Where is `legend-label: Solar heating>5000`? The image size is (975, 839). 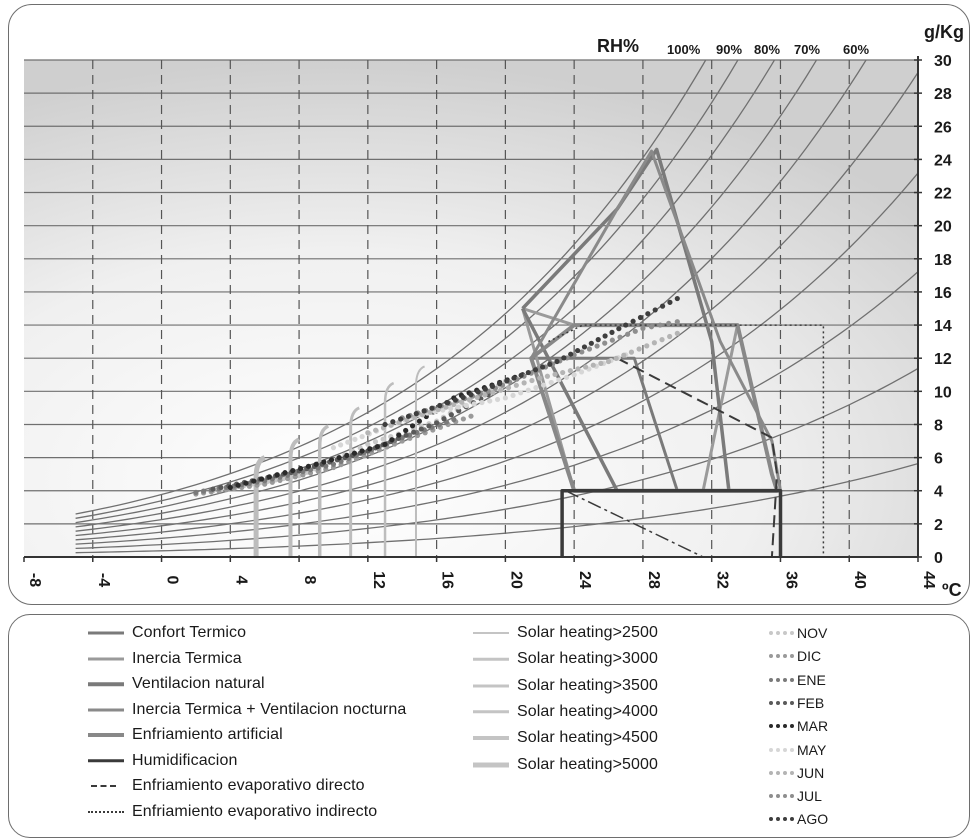 legend-label: Solar heating>5000 is located at coordinates (588, 764).